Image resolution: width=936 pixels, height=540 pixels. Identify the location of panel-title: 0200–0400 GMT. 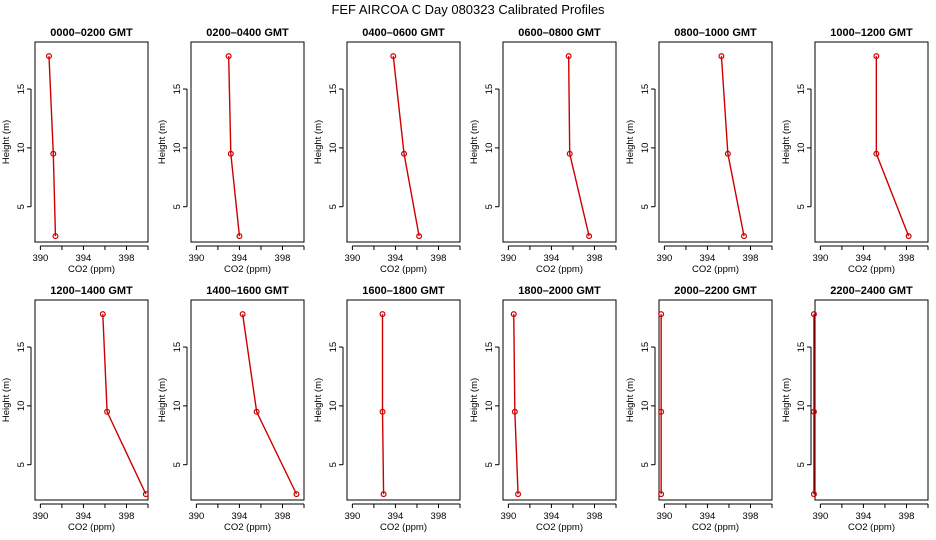
(247, 33).